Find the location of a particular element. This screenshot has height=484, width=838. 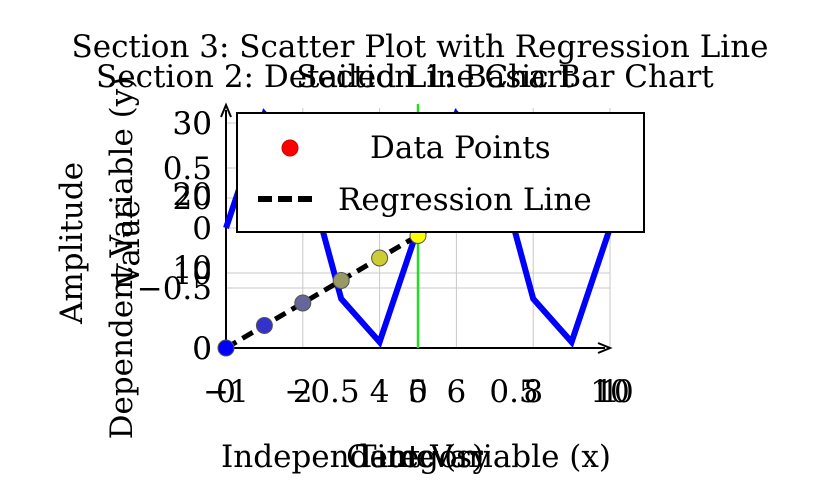

y-axis-arrowhead is located at coordinates (226, 110).